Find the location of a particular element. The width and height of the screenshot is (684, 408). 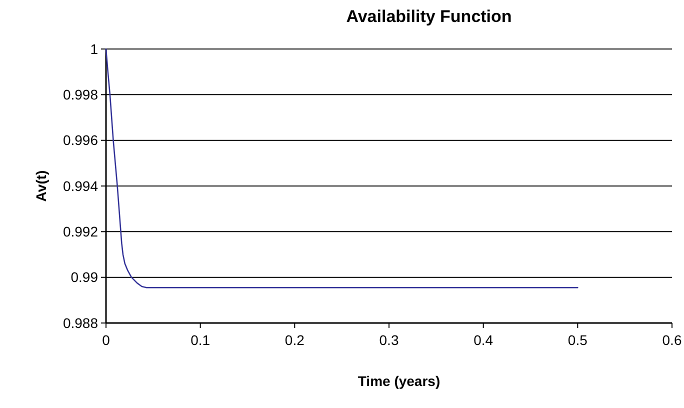

chart-title: Availability Function is located at coordinates (429, 16).